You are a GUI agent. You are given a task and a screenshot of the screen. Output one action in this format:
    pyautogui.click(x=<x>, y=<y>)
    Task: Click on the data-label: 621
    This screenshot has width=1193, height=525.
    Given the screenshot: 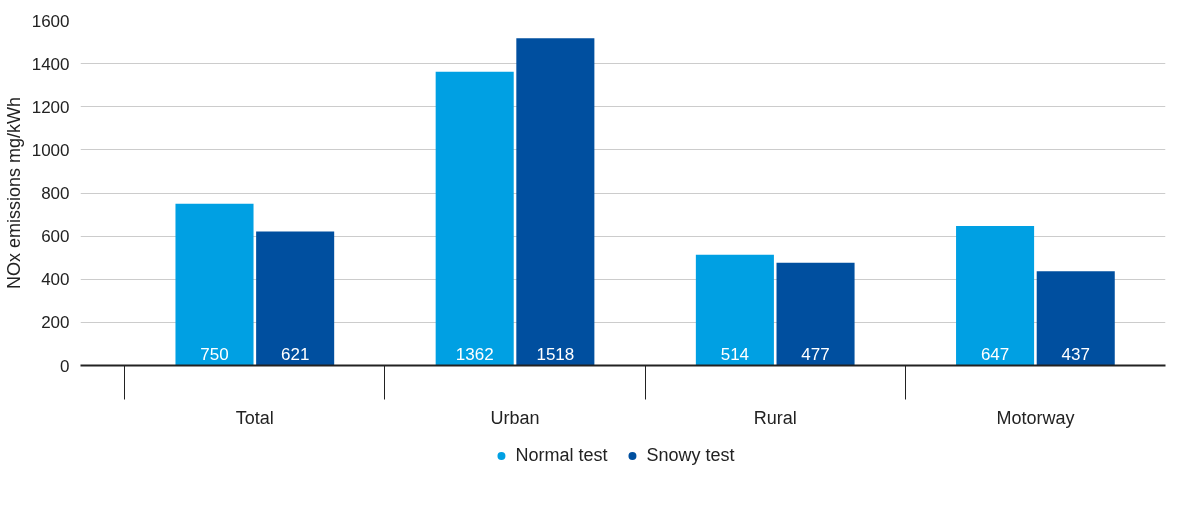 What is the action you would take?
    pyautogui.click(x=295, y=354)
    